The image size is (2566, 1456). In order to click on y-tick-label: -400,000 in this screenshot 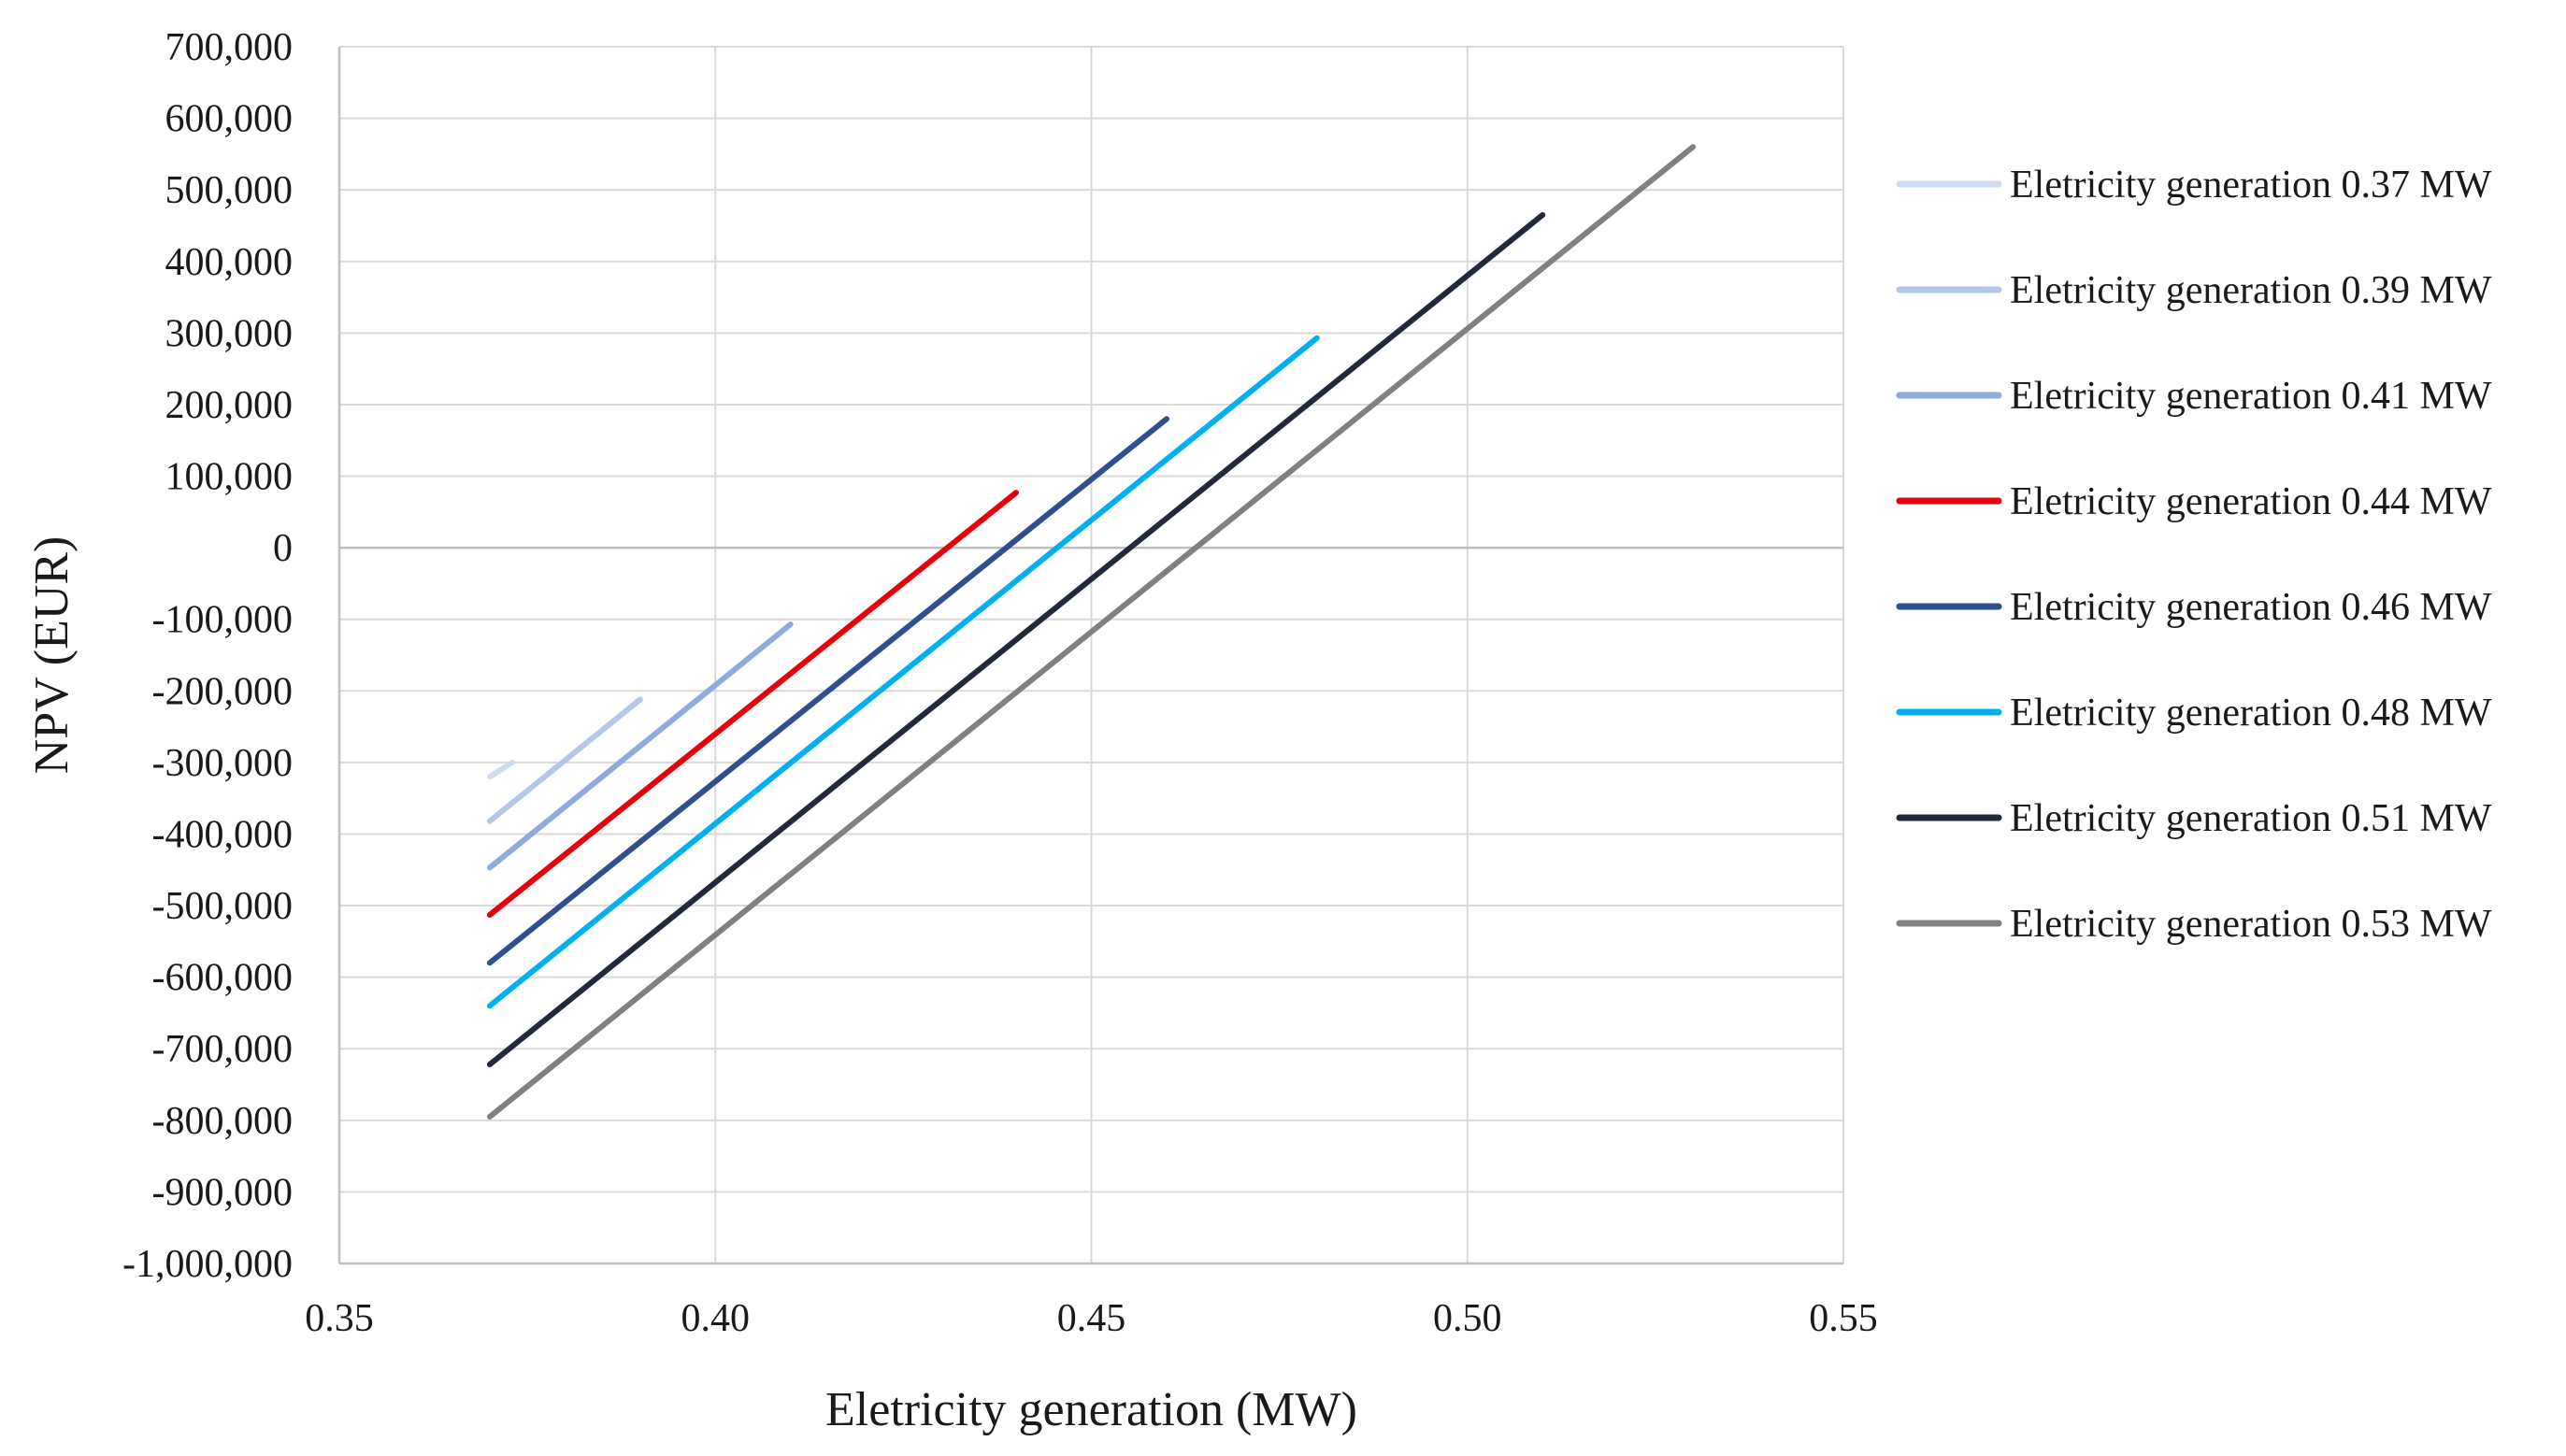, I will do `click(223, 834)`.